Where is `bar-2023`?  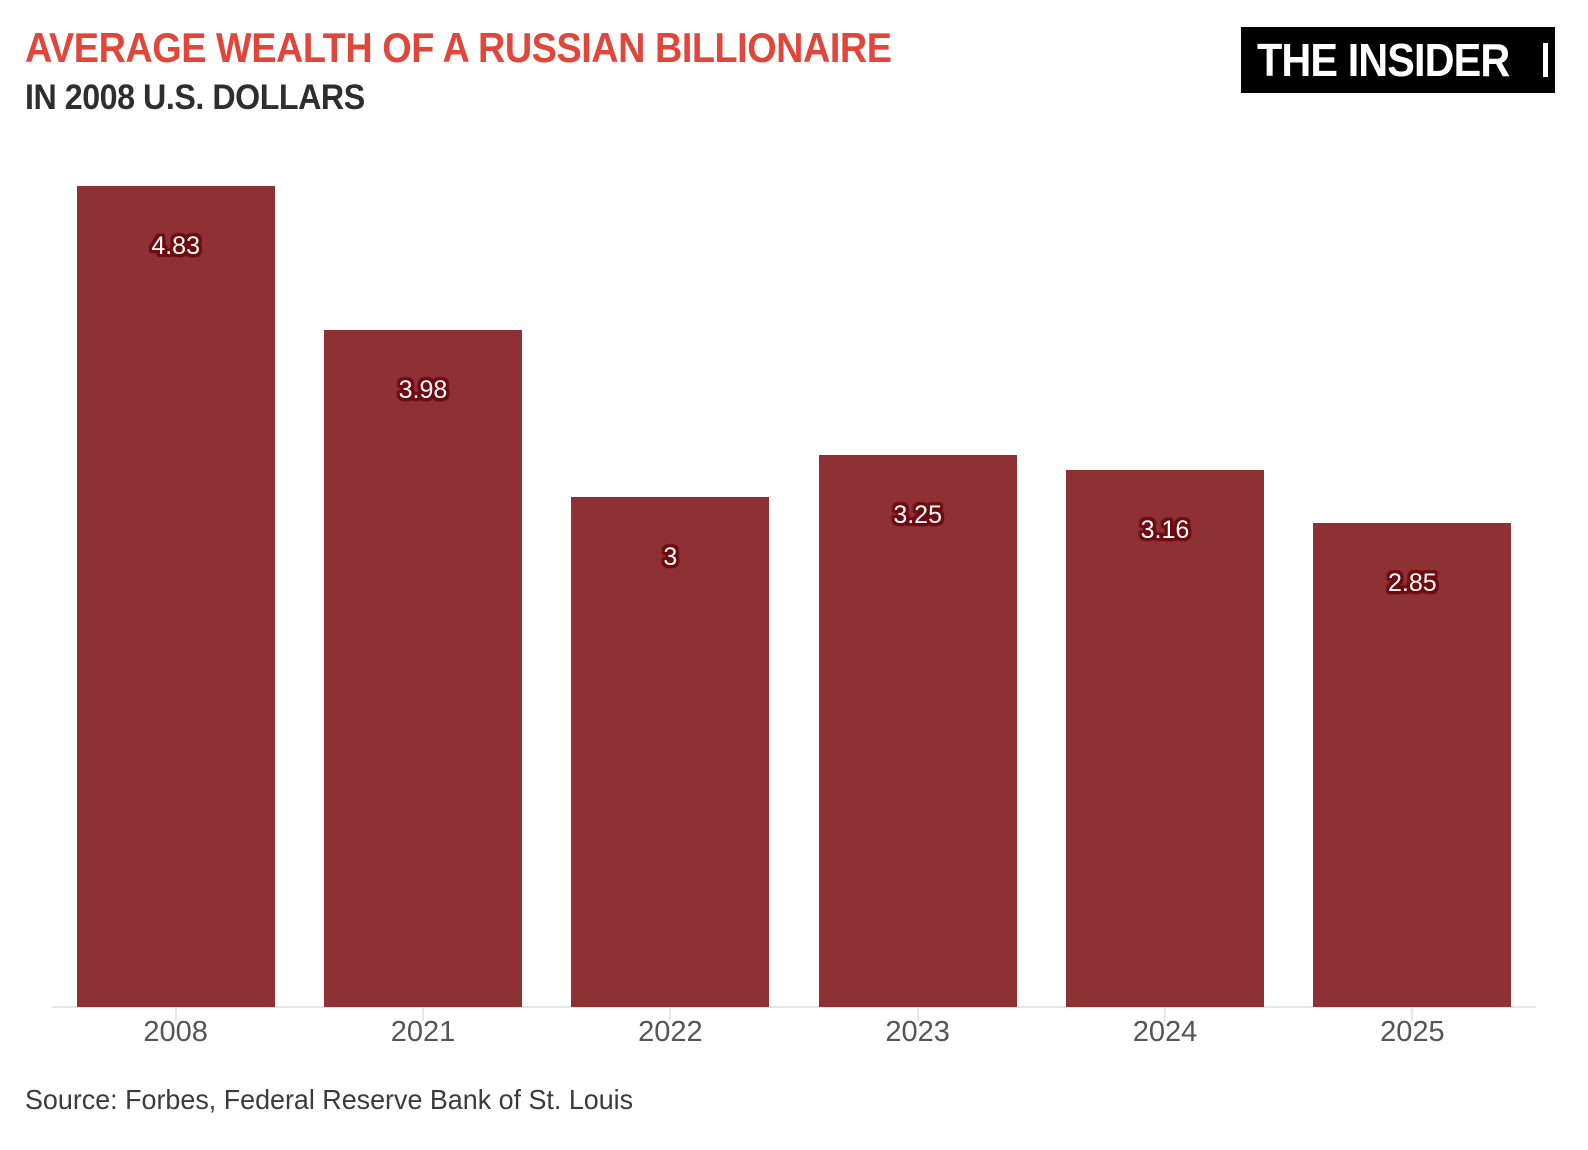
bar-2023 is located at coordinates (917, 730).